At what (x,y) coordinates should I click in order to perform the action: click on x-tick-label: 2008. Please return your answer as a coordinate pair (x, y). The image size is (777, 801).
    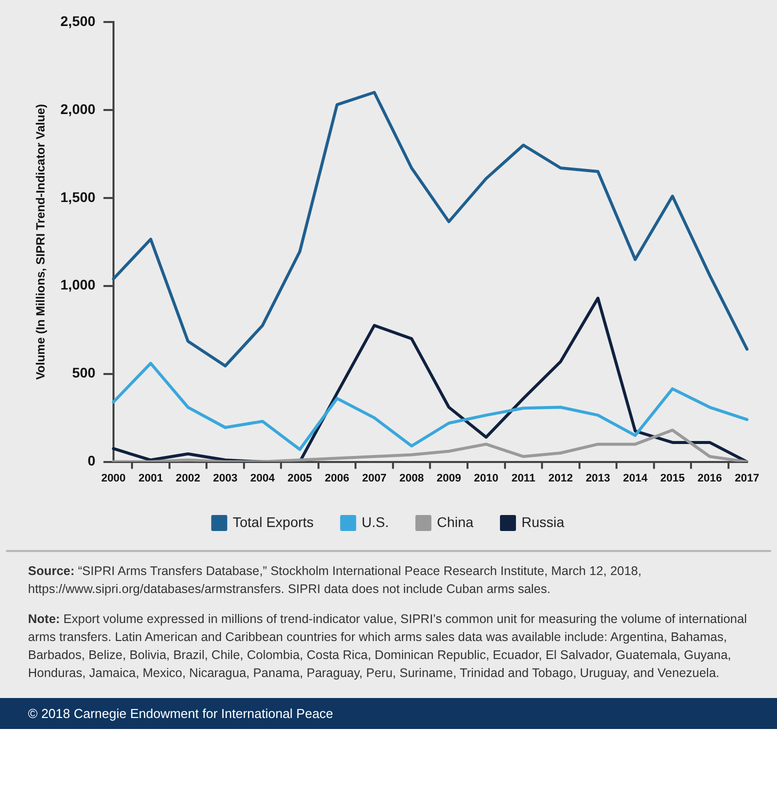
    Looking at the image, I should click on (411, 478).